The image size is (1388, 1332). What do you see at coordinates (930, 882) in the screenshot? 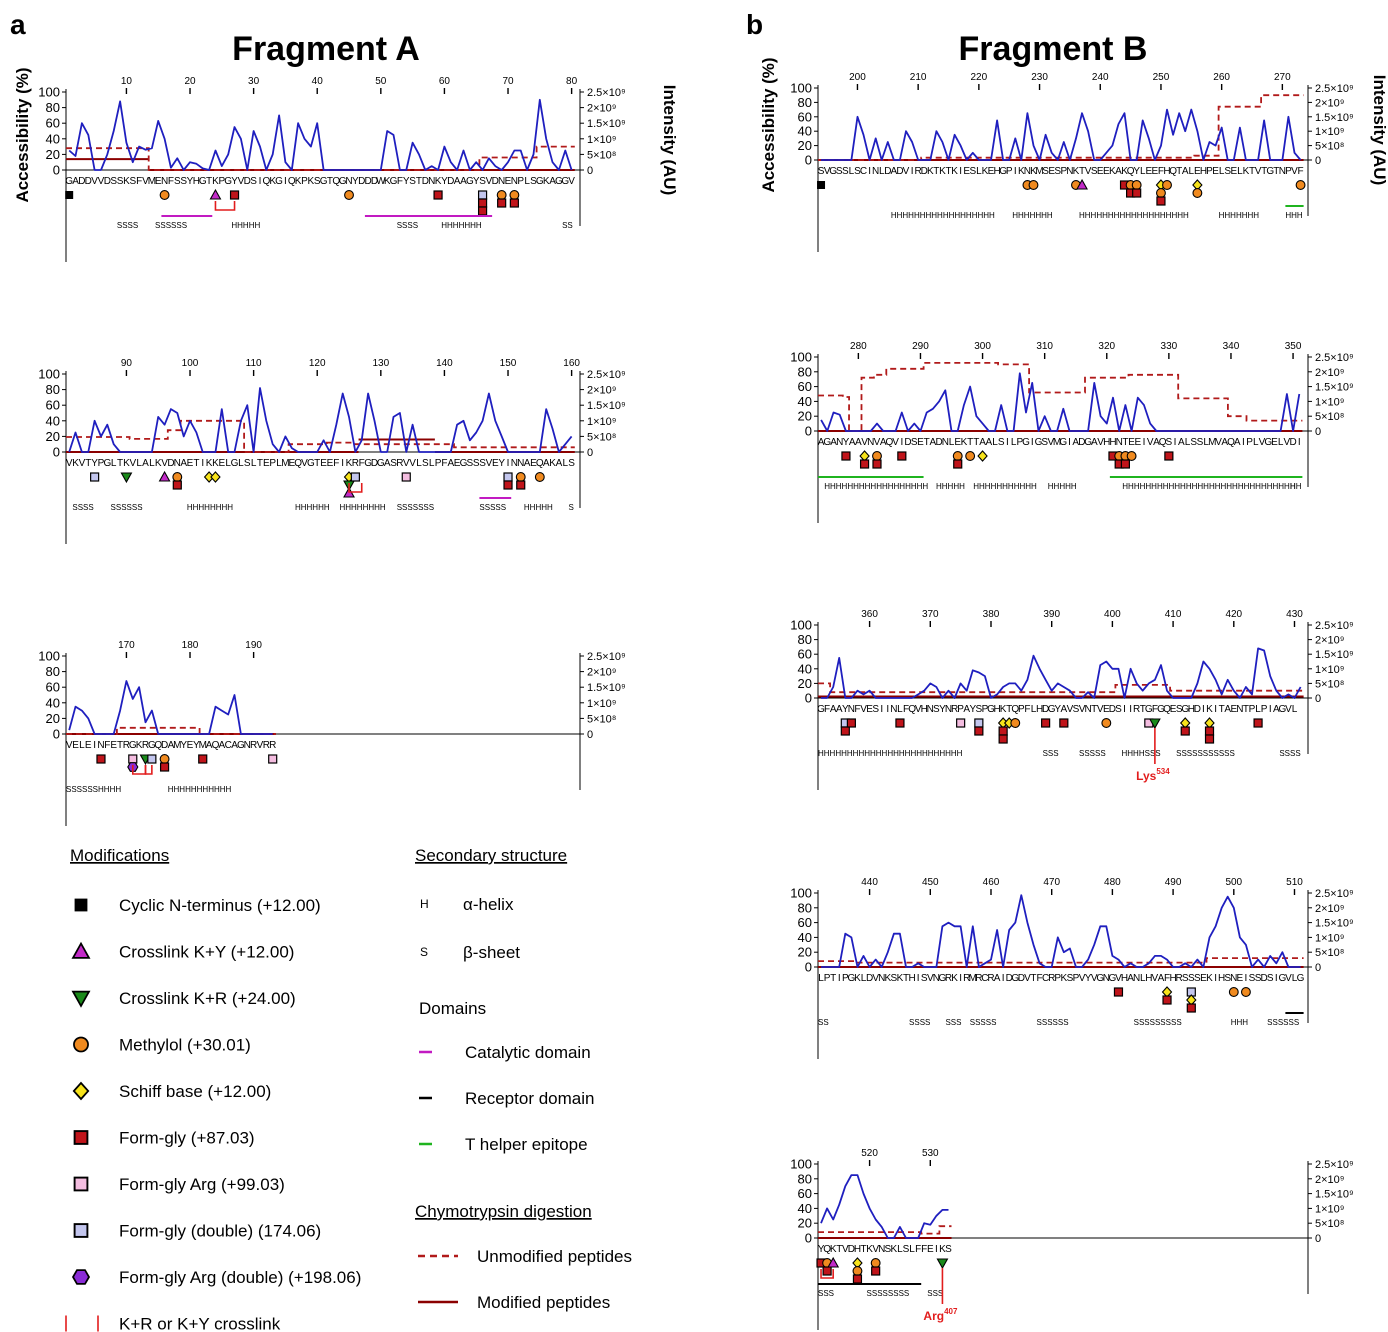
I see `position-tick-label: 450` at bounding box center [930, 882].